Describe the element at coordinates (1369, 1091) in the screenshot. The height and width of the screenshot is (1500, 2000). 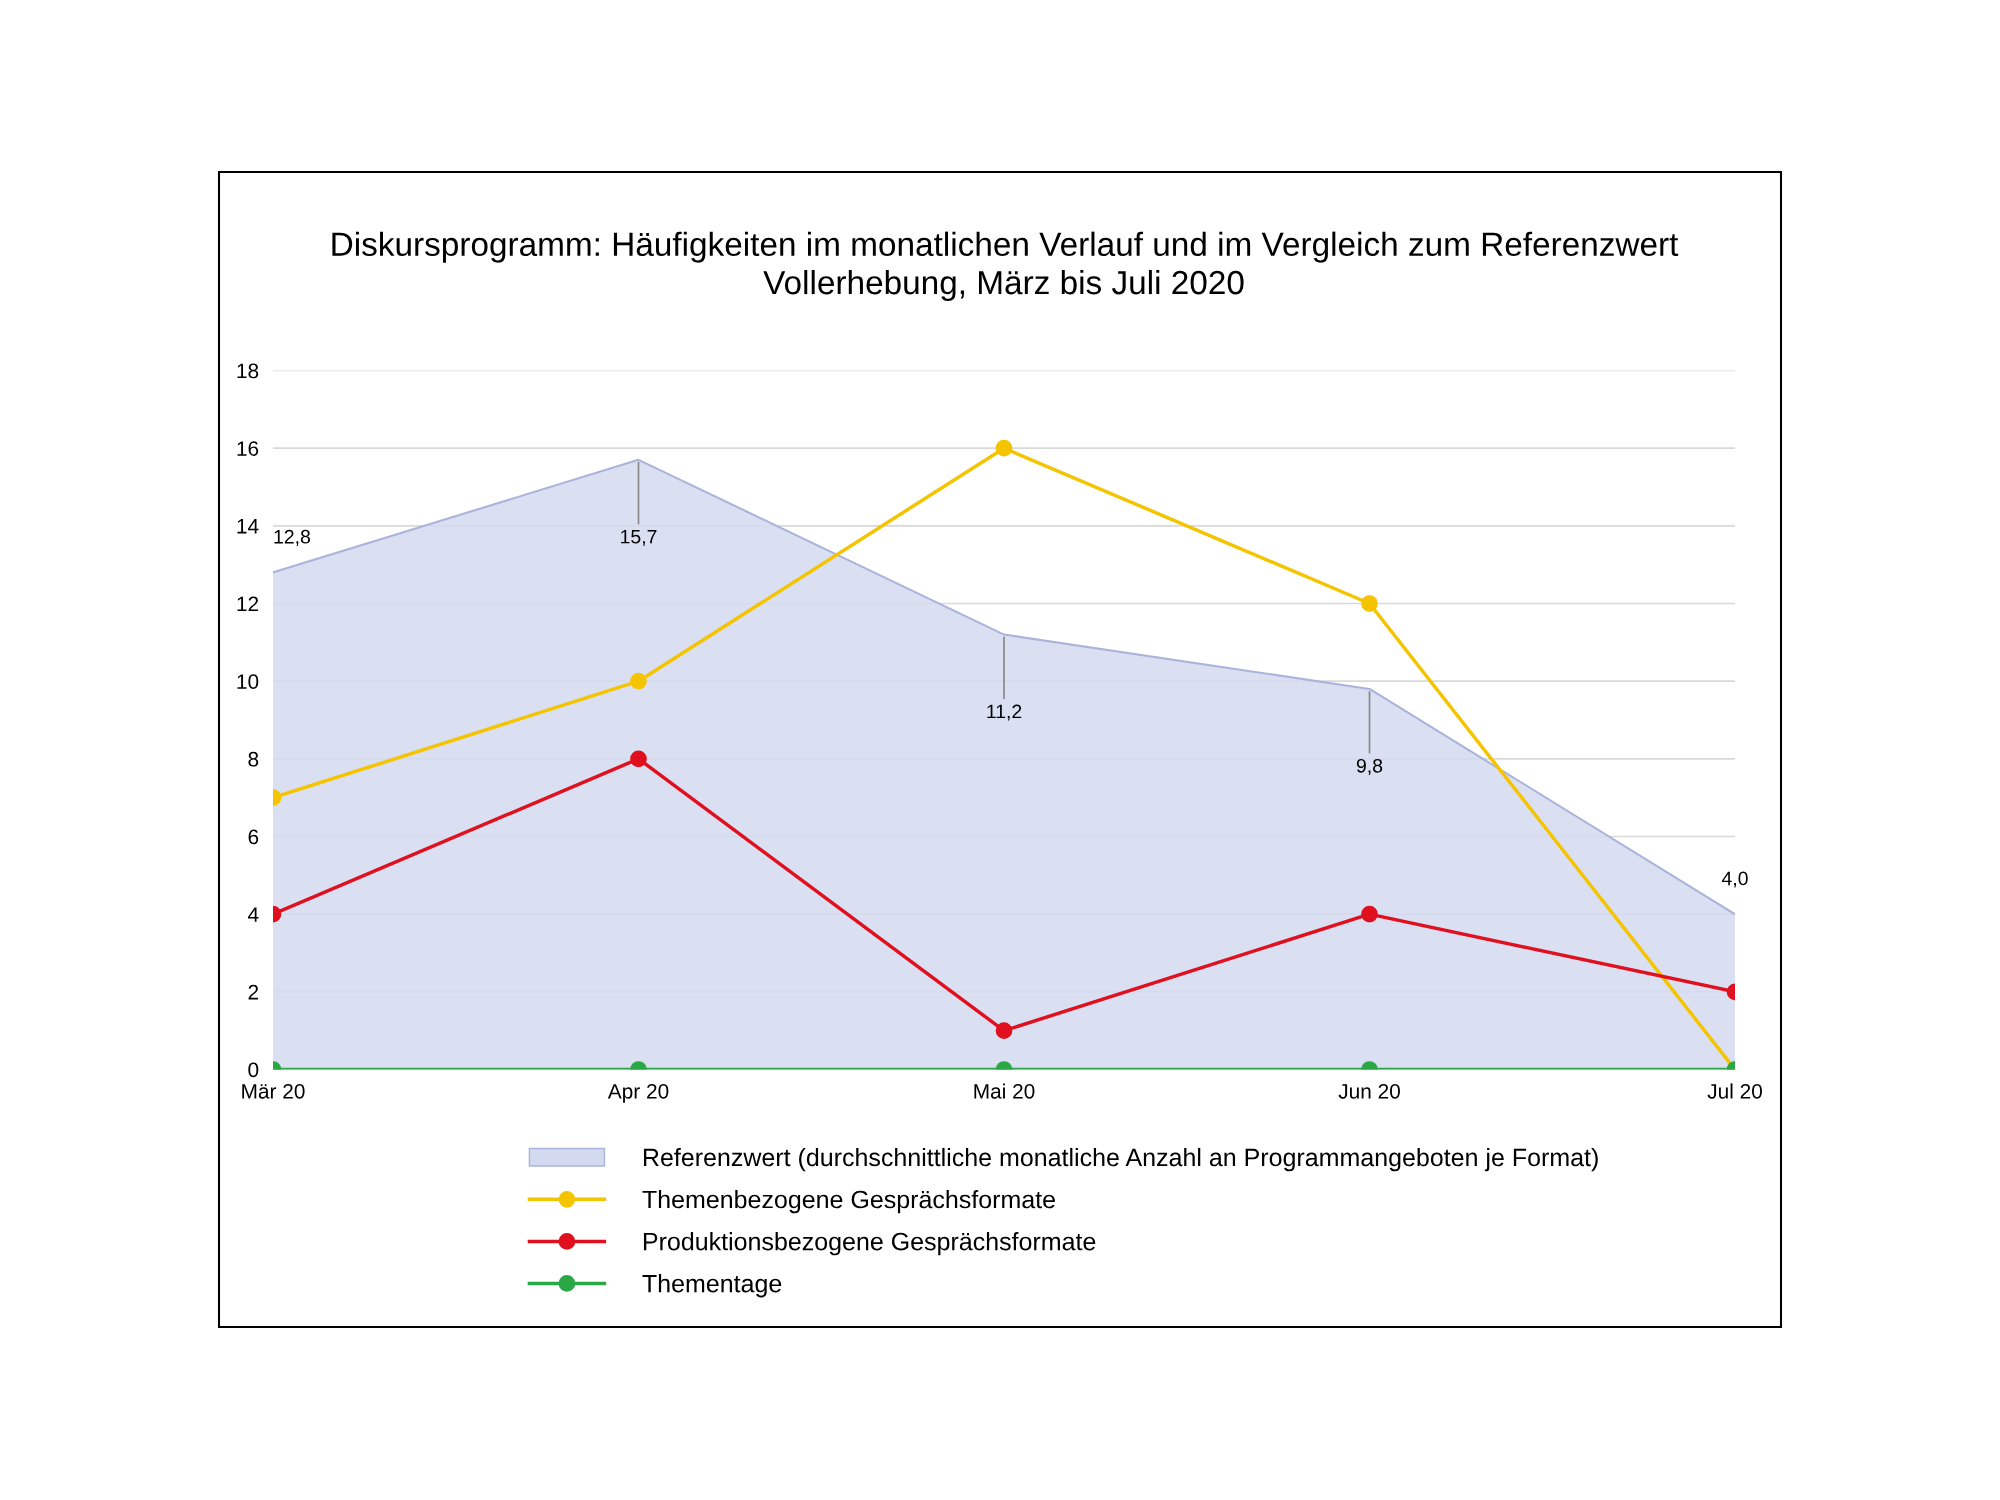
I see `x-tick-label: Jun 20` at that location.